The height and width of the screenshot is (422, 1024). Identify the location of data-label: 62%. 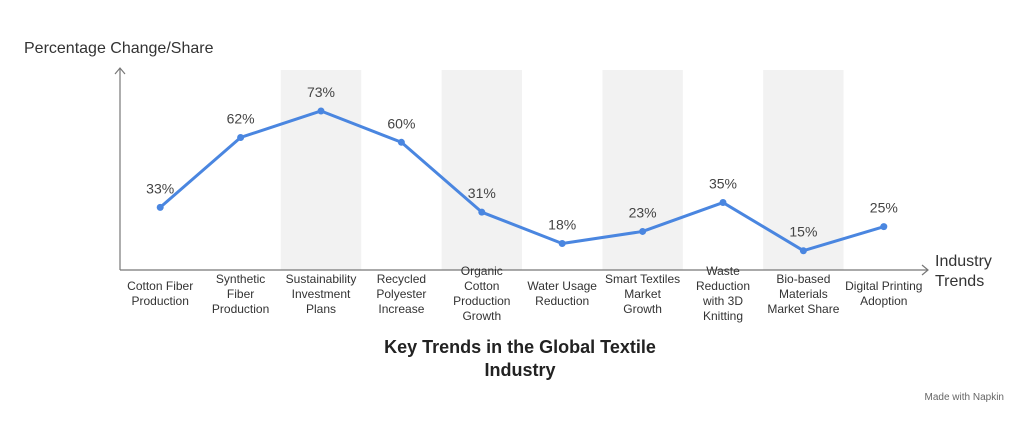
(241, 118).